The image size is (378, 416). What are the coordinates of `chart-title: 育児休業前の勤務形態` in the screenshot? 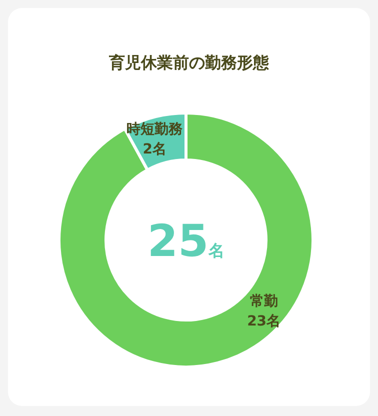 It's located at (189, 62).